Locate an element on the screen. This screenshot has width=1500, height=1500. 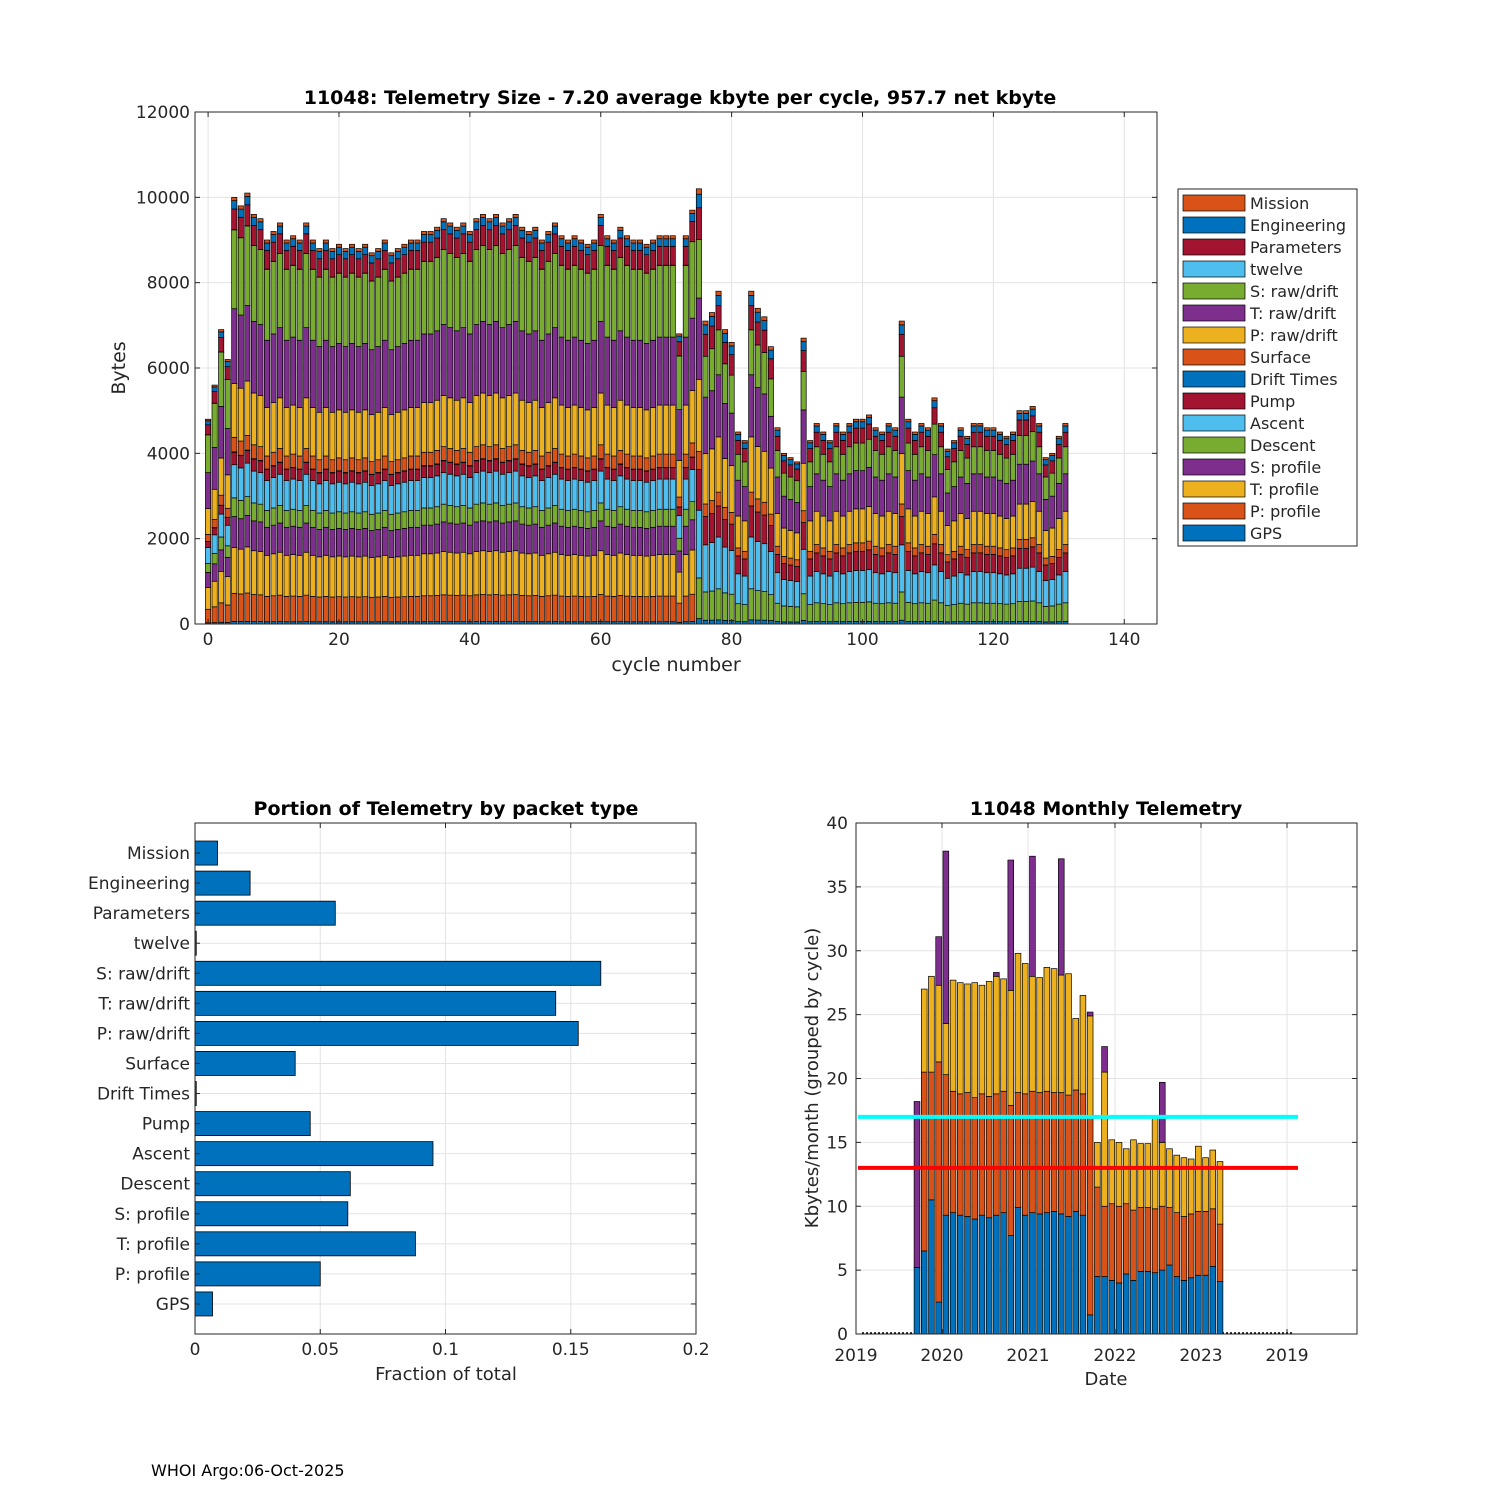
legend-swatch is located at coordinates (1214, 225).